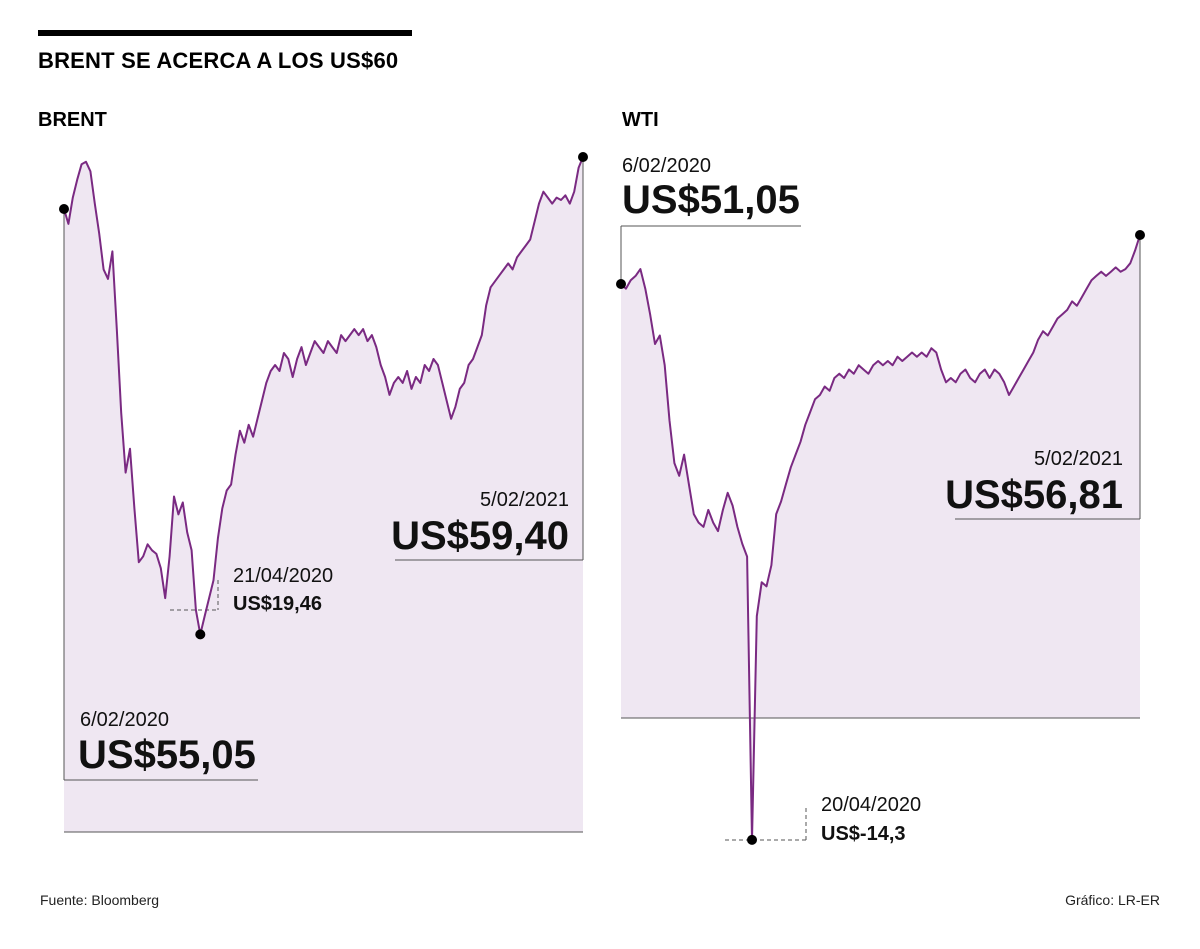 This screenshot has width=1200, height=949. What do you see at coordinates (124, 720) in the screenshot?
I see `brent-start-date: 6/02/2020` at bounding box center [124, 720].